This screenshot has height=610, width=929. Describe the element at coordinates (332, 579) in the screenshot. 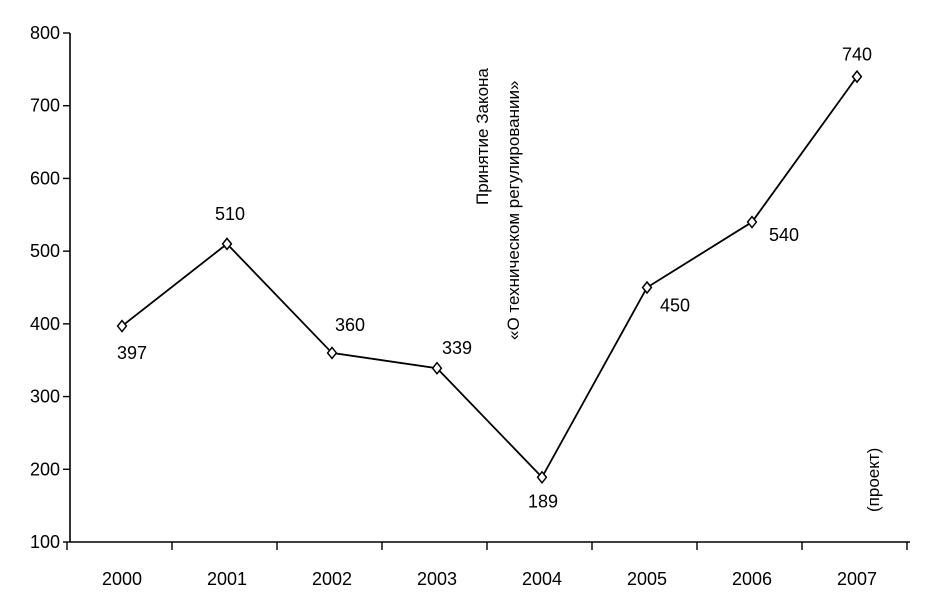

I see `x-tick-label: 2002` at that location.